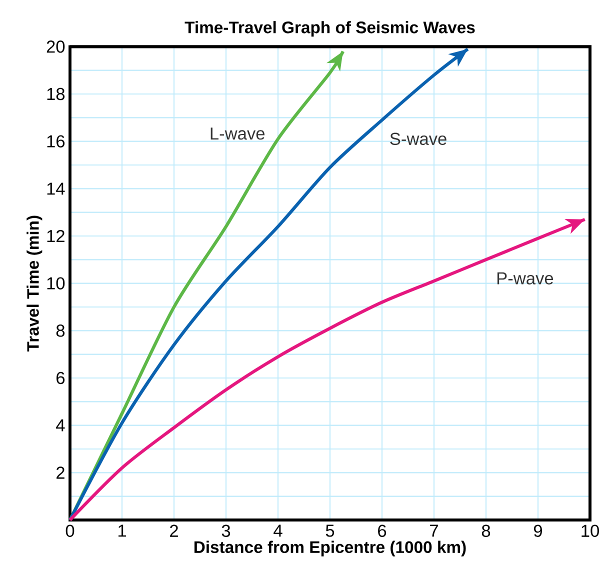 This screenshot has height=582, width=603. Describe the element at coordinates (486, 530) in the screenshot. I see `x-tick-label: 8` at that location.